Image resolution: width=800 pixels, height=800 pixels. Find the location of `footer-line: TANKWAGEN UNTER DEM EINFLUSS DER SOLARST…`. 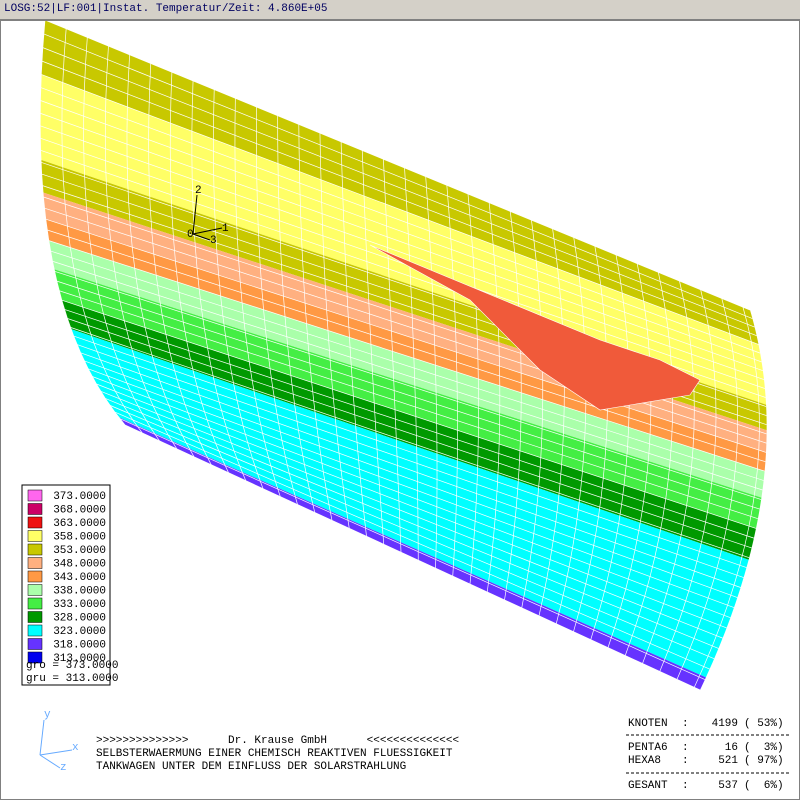

footer-line: TANKWAGEN UNTER DEM EINFLUSS DER SOLARST… is located at coordinates (251, 767).